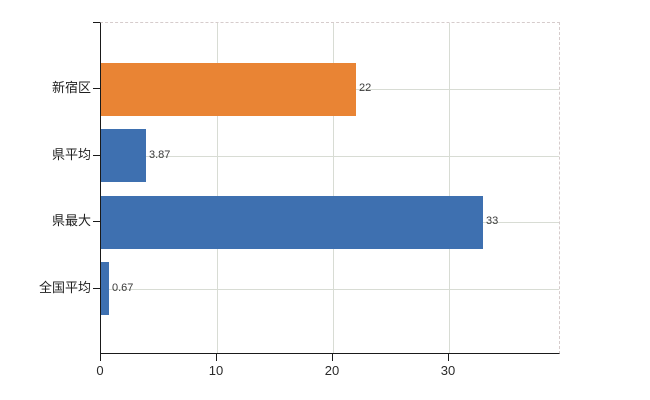 This screenshot has width=650, height=400. Describe the element at coordinates (64, 287) in the screenshot. I see `category-label-全国平均: 全国平均` at that location.